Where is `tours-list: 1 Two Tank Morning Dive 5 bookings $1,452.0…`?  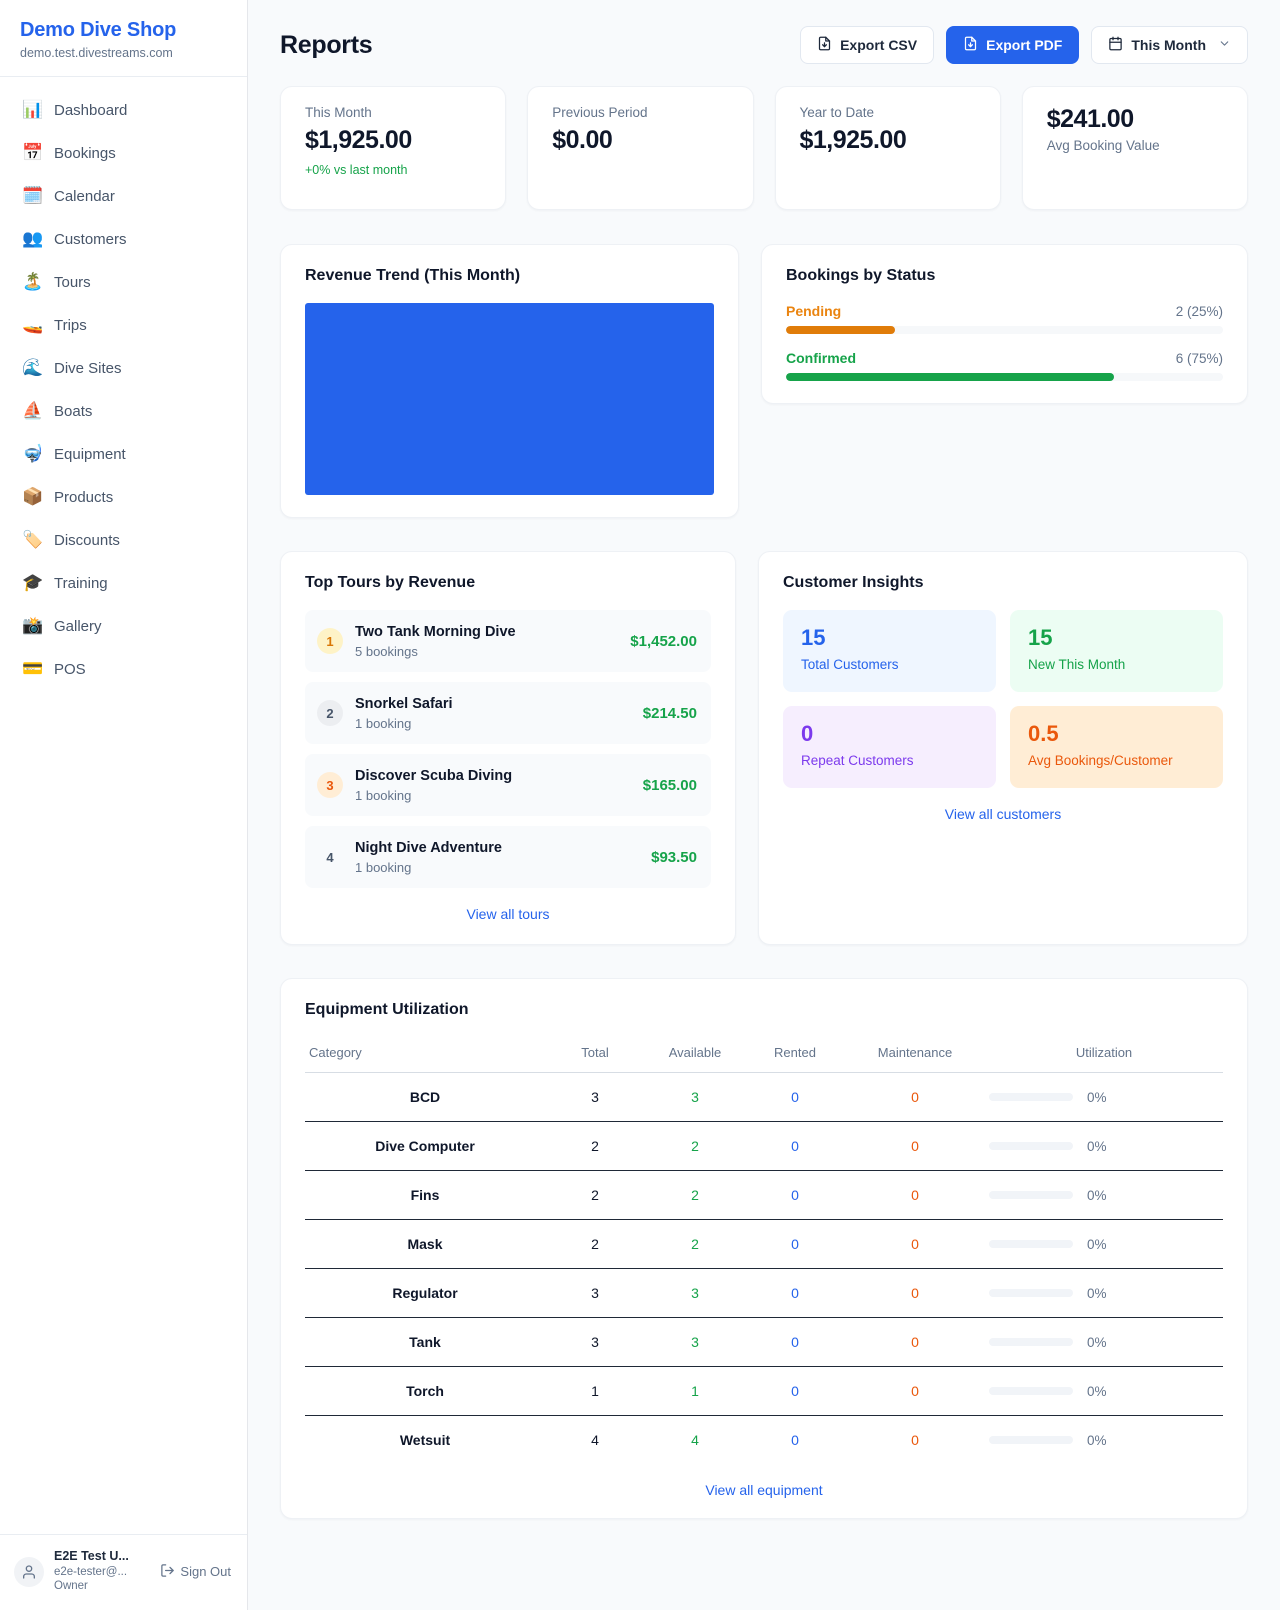 tours-list: 1 Two Tank Morning Dive 5 bookings $1,452.0… is located at coordinates (508, 749).